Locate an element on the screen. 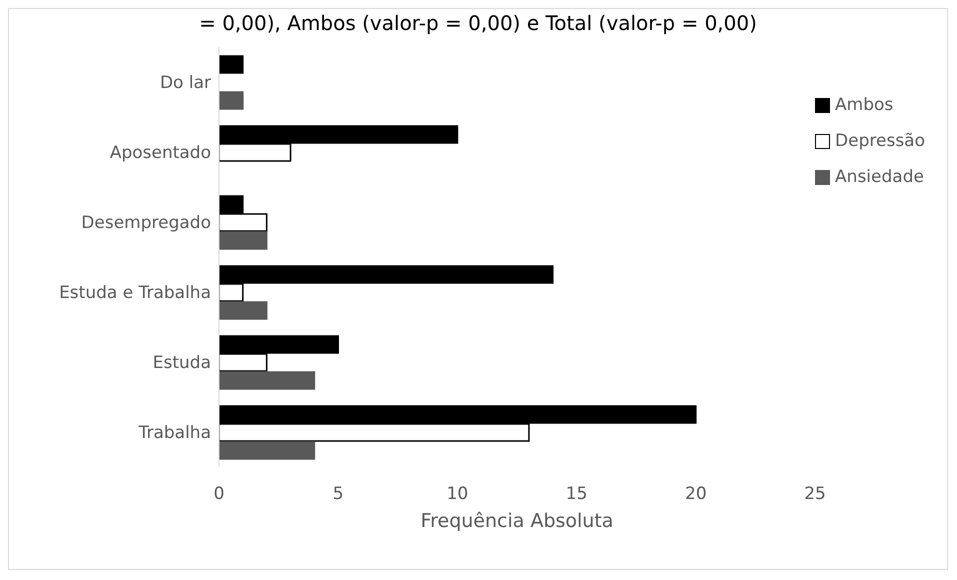 The image size is (957, 580). x-tick-label: 15 is located at coordinates (577, 494).